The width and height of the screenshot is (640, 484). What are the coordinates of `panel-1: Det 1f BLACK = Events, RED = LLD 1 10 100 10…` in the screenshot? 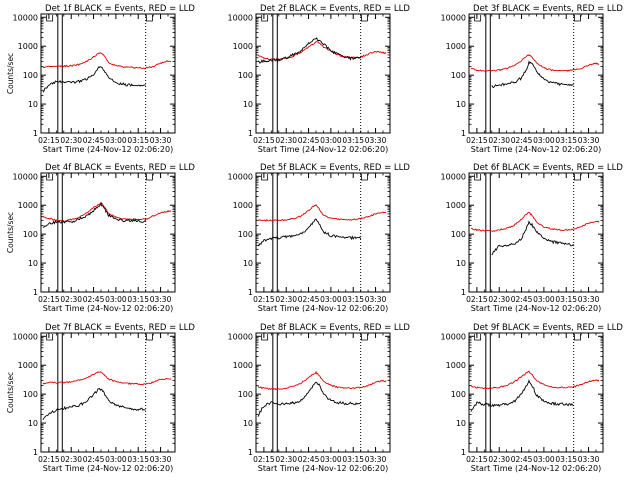 It's located at (100, 79).